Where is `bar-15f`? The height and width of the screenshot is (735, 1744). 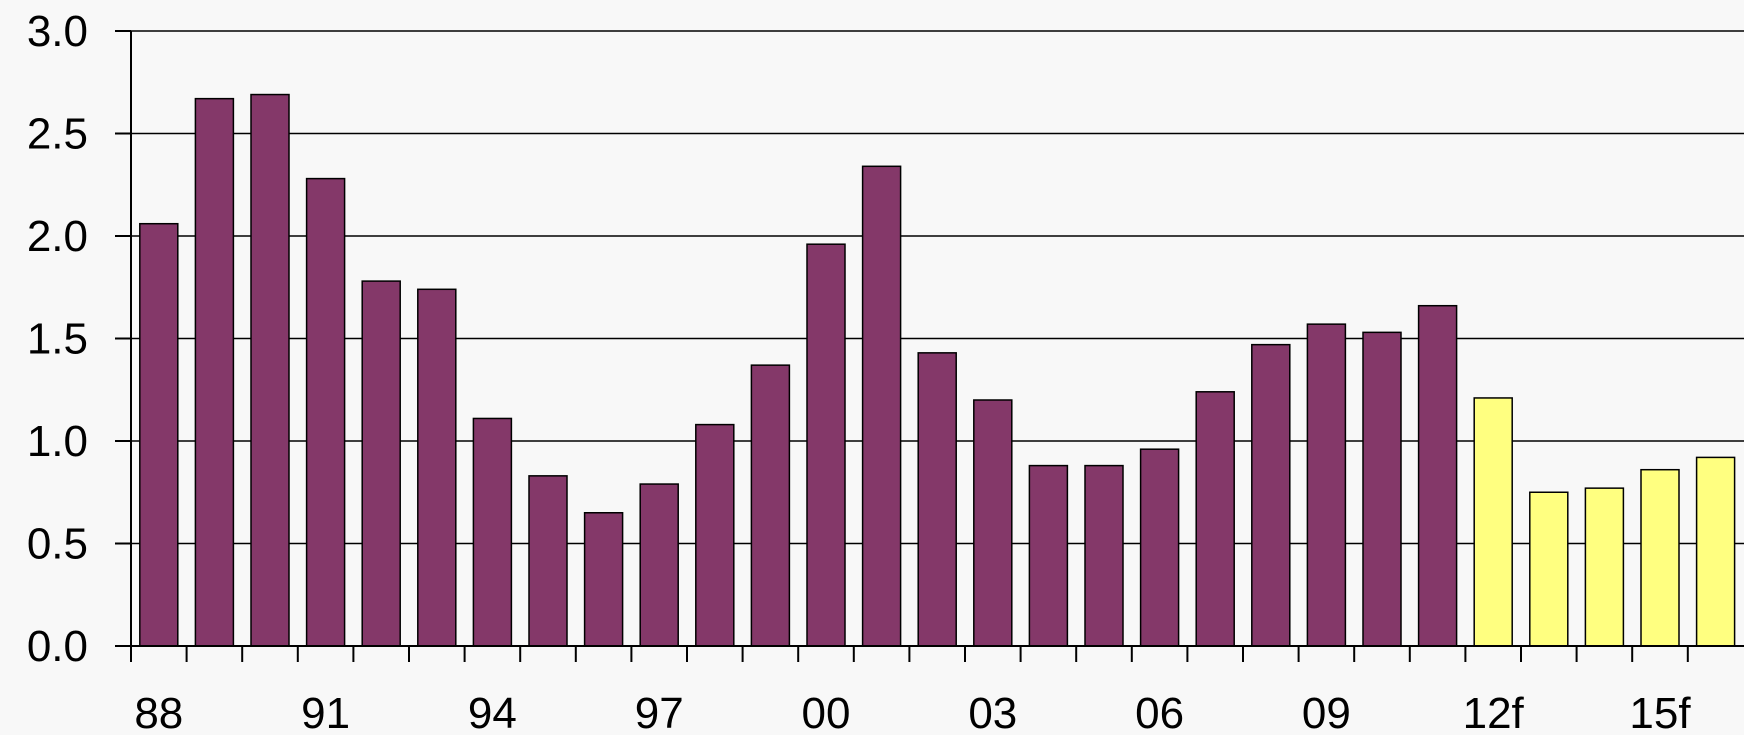 bar-15f is located at coordinates (1660, 557).